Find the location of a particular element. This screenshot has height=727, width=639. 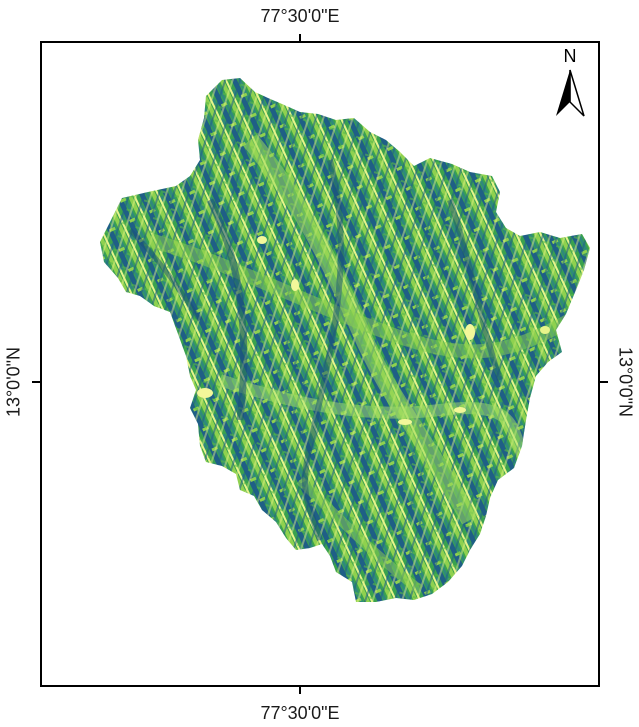

left-tick is located at coordinates (36, 382).